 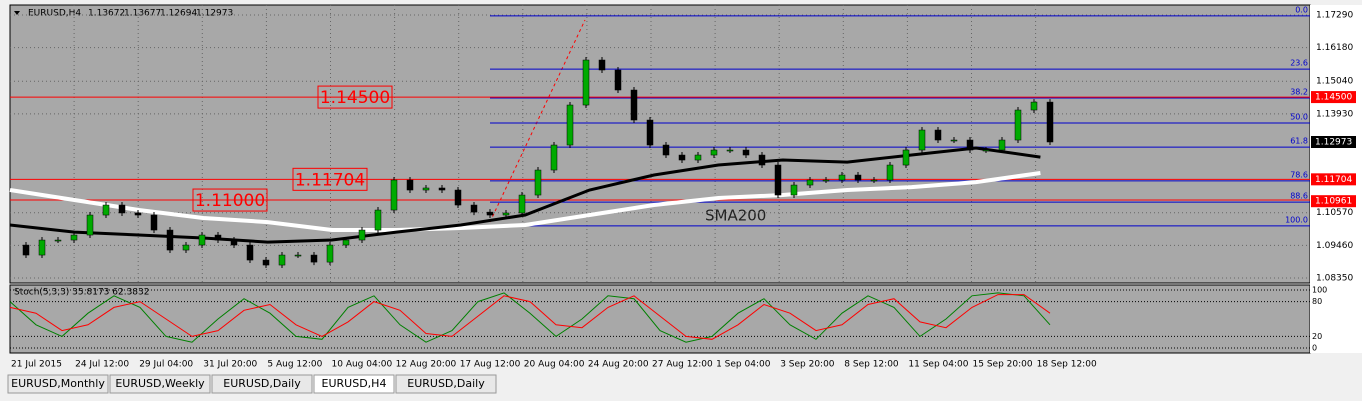 What do you see at coordinates (1067, 365) in the screenshot?
I see `x-tick-label: 18 Sep 12:00` at bounding box center [1067, 365].